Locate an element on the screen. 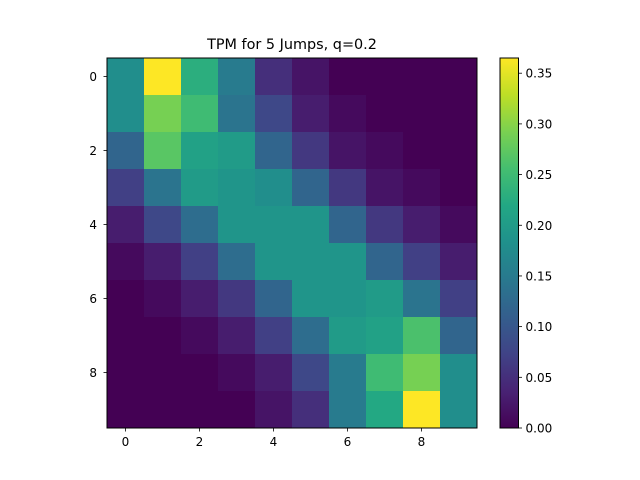 The image size is (640, 480). y-tick-label: 8 is located at coordinates (93, 373).